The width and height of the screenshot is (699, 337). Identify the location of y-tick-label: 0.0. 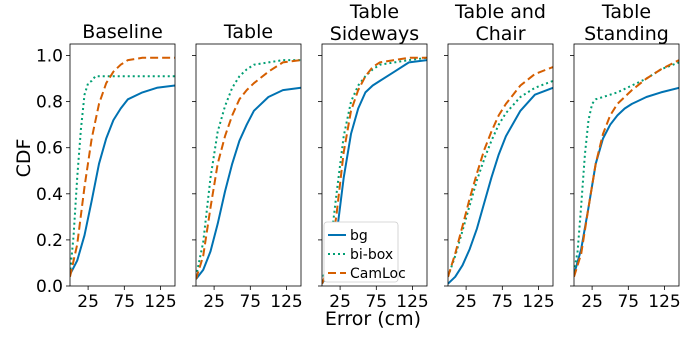
(49, 287).